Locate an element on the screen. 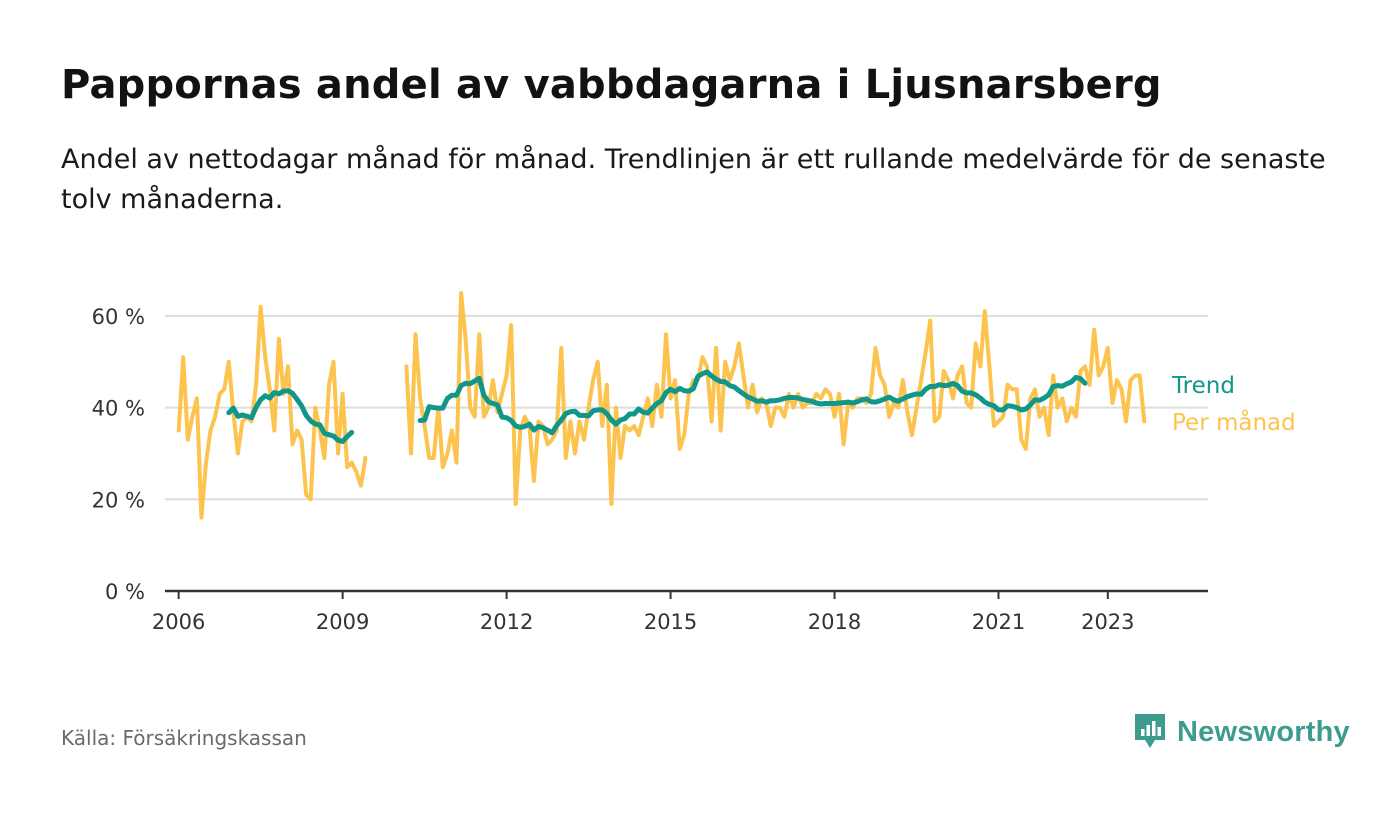 This screenshot has height=813, width=1400. x-tick-label: 2006 is located at coordinates (178, 622).